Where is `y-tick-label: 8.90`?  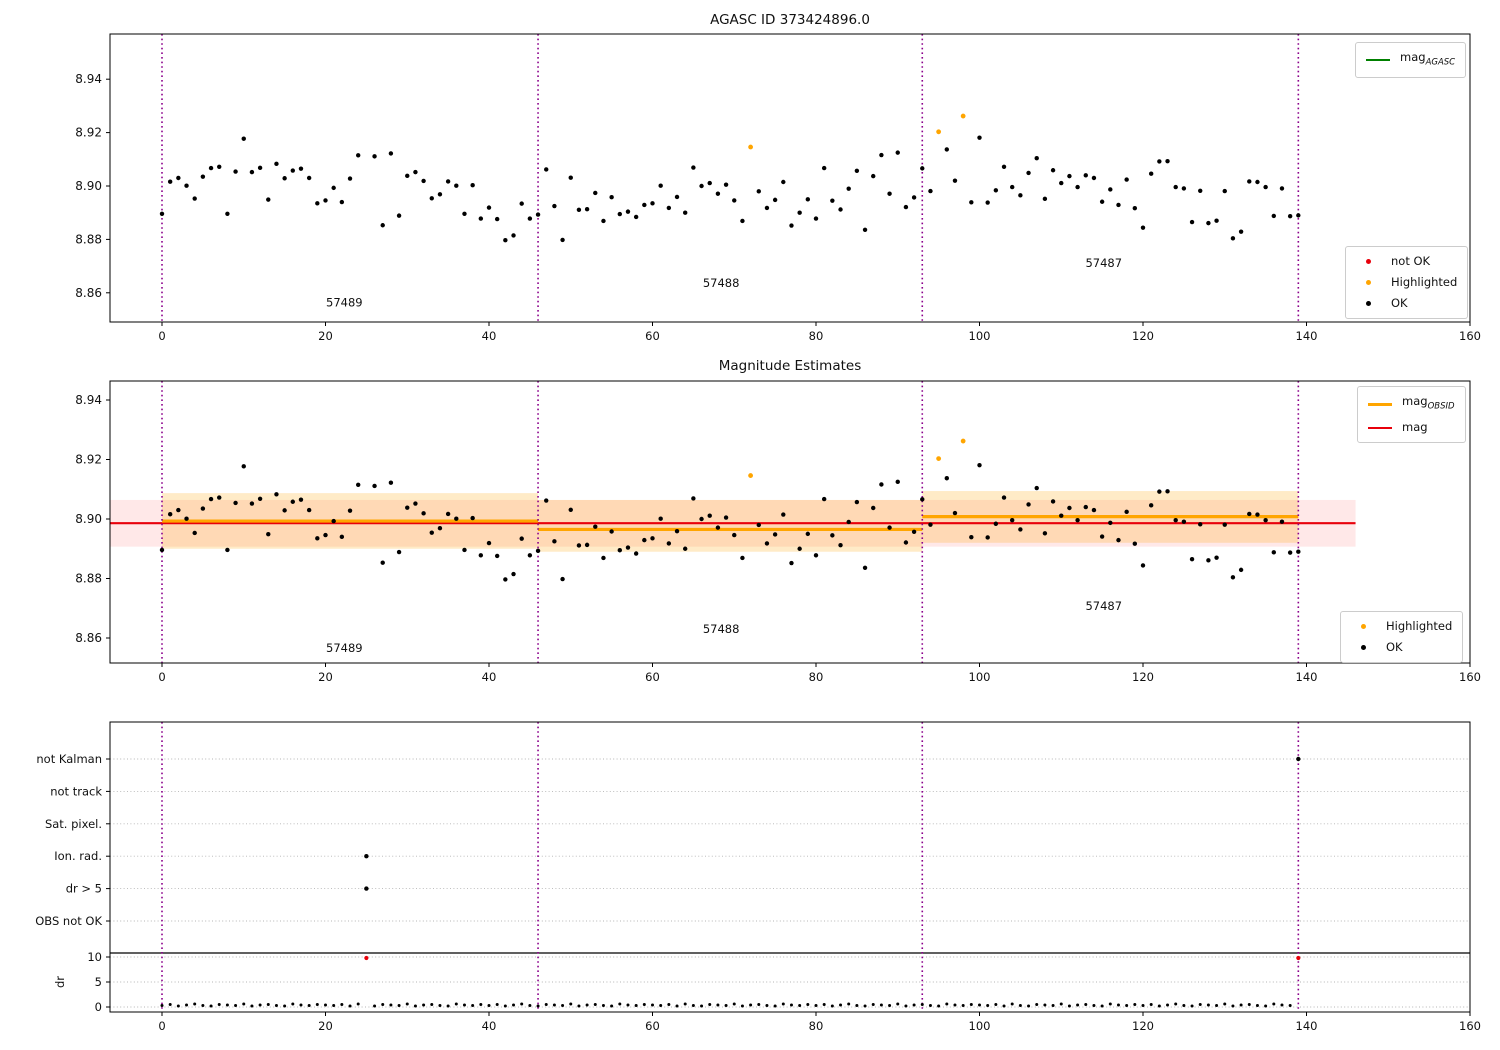
y-tick-label: 8.90 is located at coordinates (88, 519).